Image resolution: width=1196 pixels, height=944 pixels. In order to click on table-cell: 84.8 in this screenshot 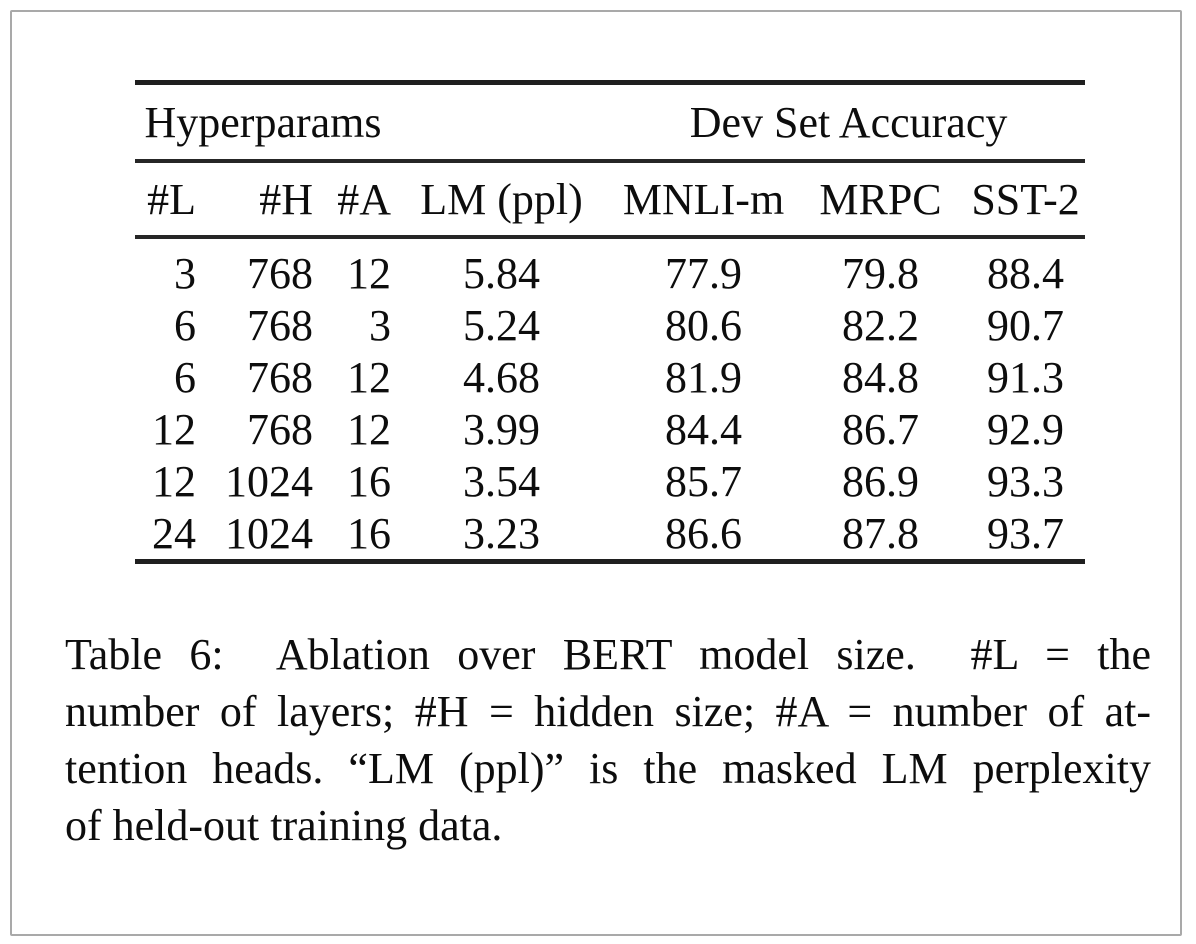, I will do `click(881, 377)`.